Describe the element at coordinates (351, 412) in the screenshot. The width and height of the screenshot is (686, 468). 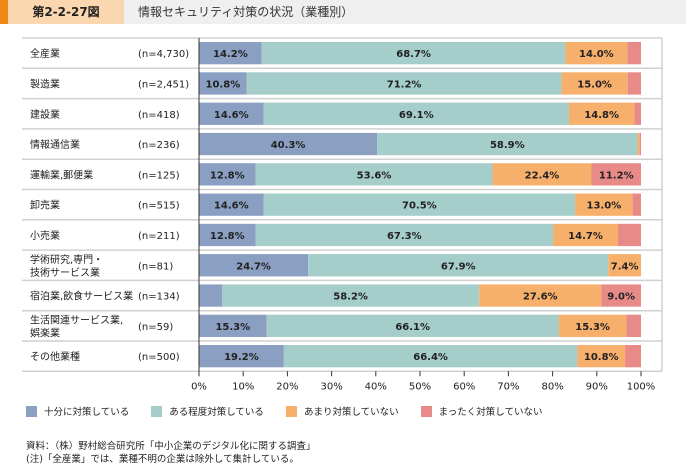
I see `legend-label: あまり対策していない` at that location.